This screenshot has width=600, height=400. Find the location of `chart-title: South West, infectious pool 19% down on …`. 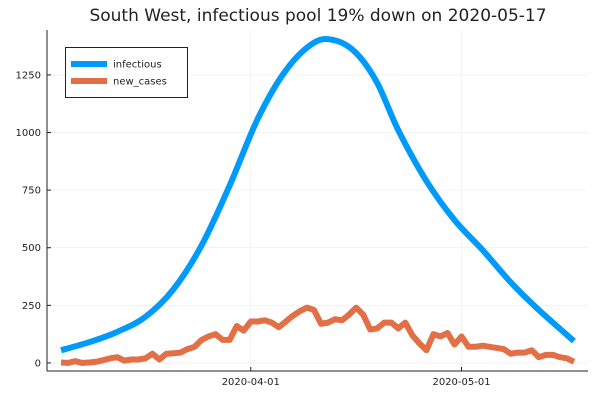

chart-title: South West, infectious pool 19% down on … is located at coordinates (317, 16).